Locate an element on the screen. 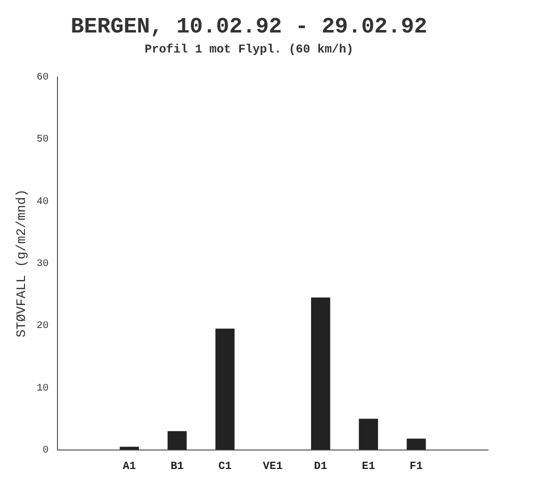 The height and width of the screenshot is (493, 548). y-tick-label: 30 is located at coordinates (42, 264).